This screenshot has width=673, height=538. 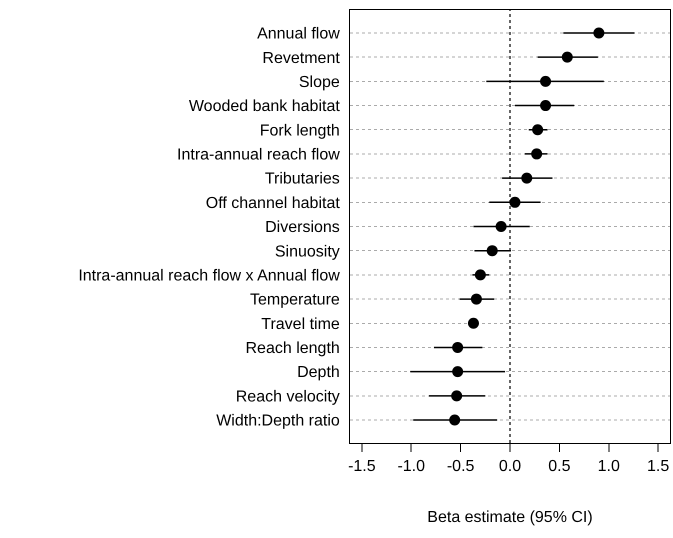 I want to click on x-tick-label: 0.5, so click(x=559, y=467).